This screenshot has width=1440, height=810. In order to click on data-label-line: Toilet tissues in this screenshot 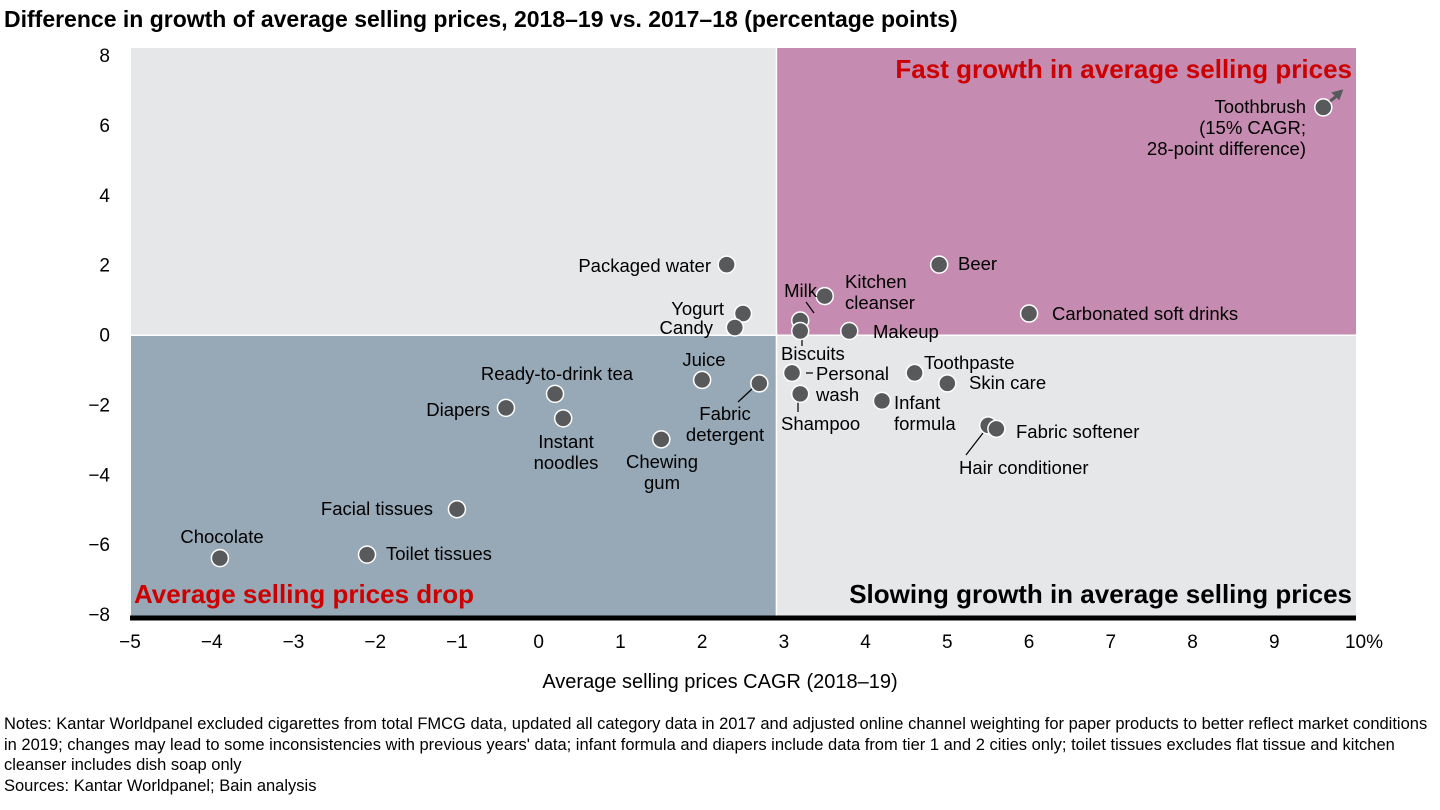, I will do `click(439, 553)`.